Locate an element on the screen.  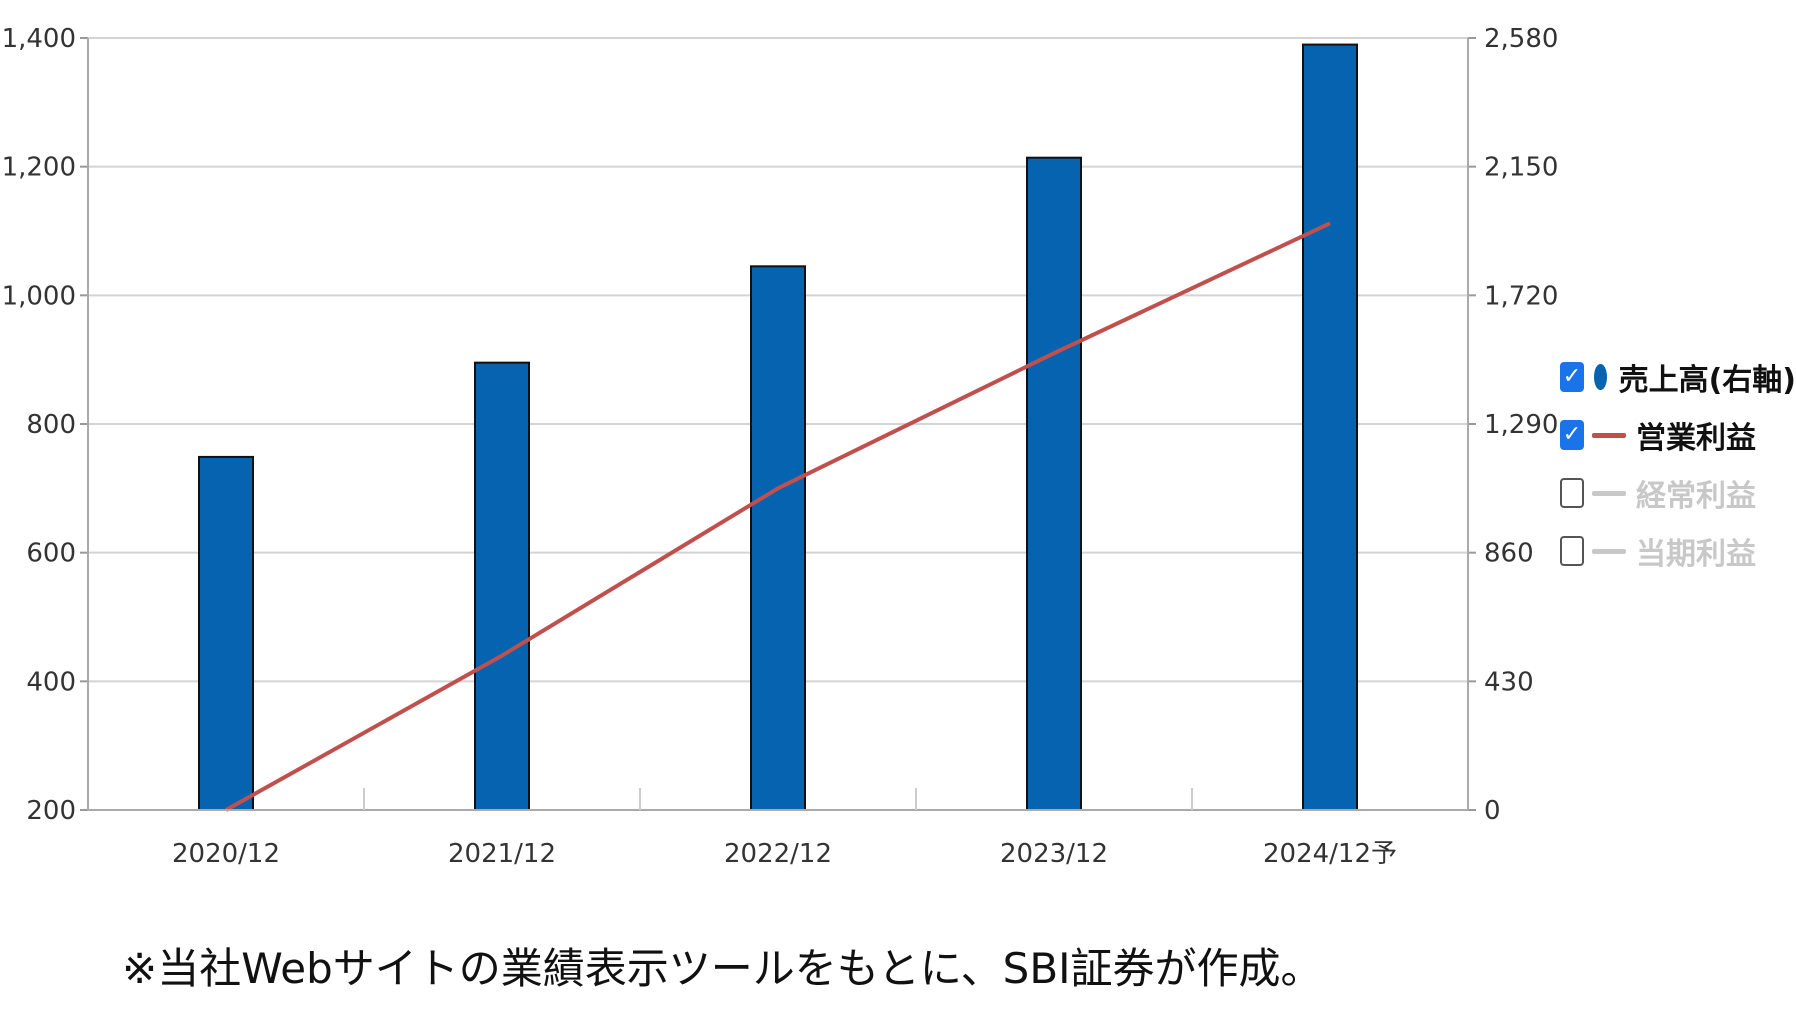
sales-dot-icon is located at coordinates (1600, 377).